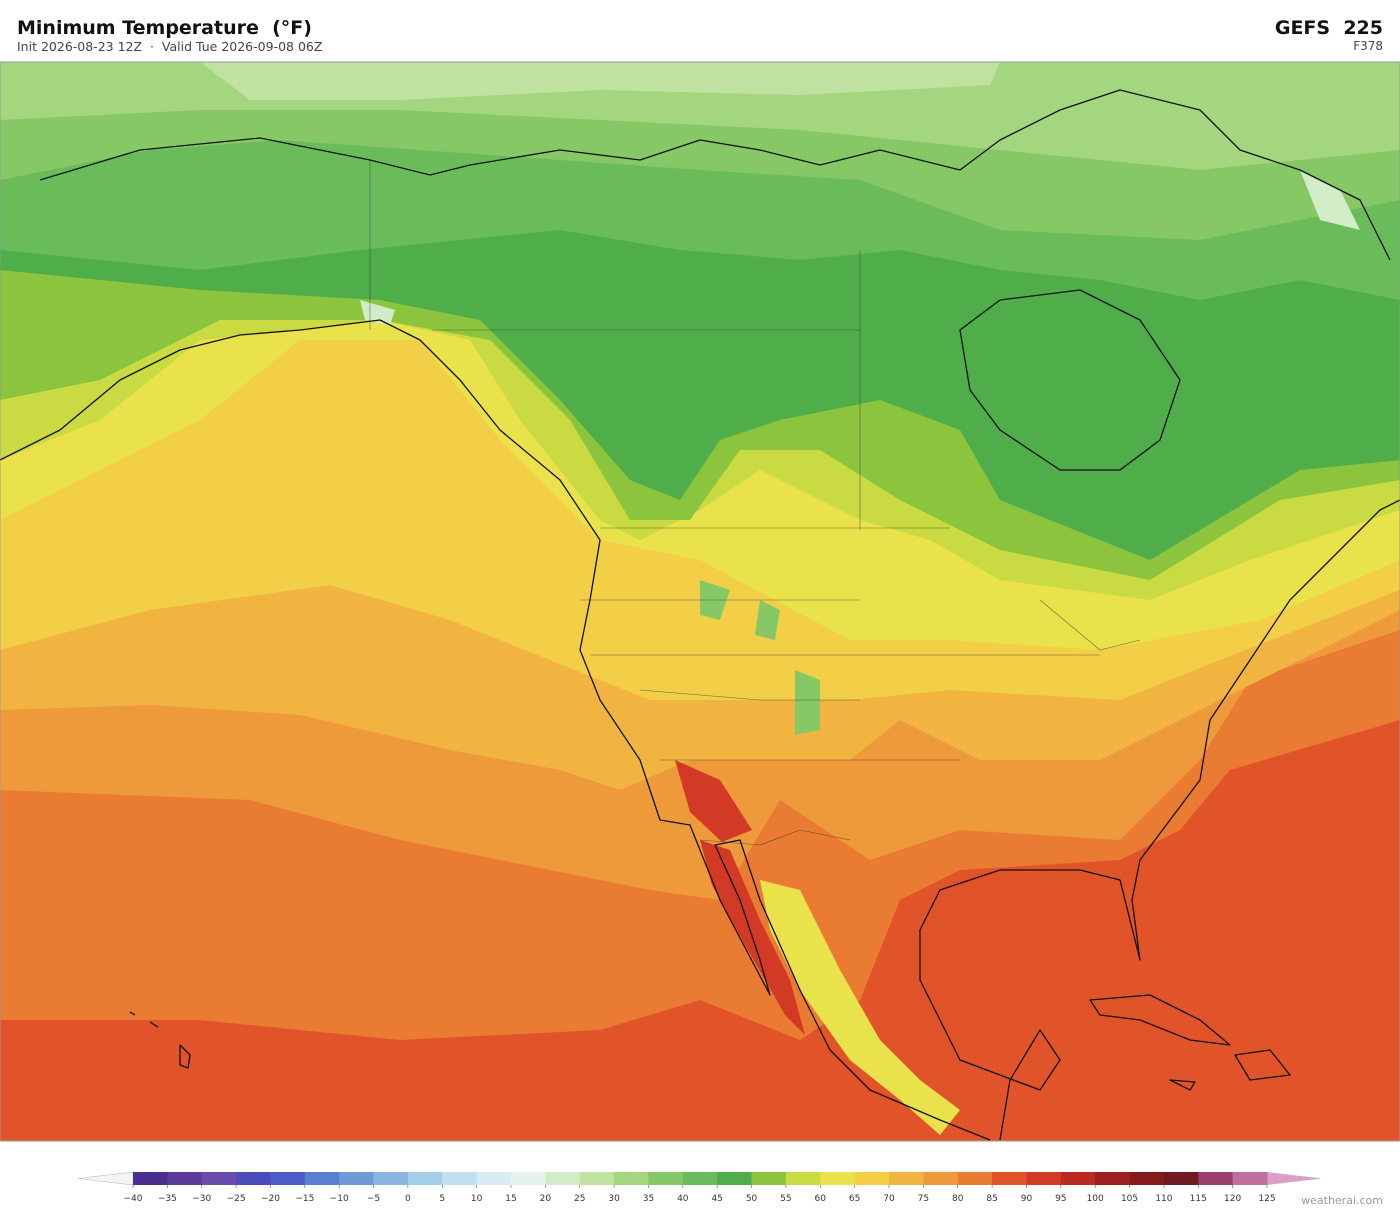 The image size is (1400, 1215). I want to click on watermark: weatherai.com, so click(1342, 1200).